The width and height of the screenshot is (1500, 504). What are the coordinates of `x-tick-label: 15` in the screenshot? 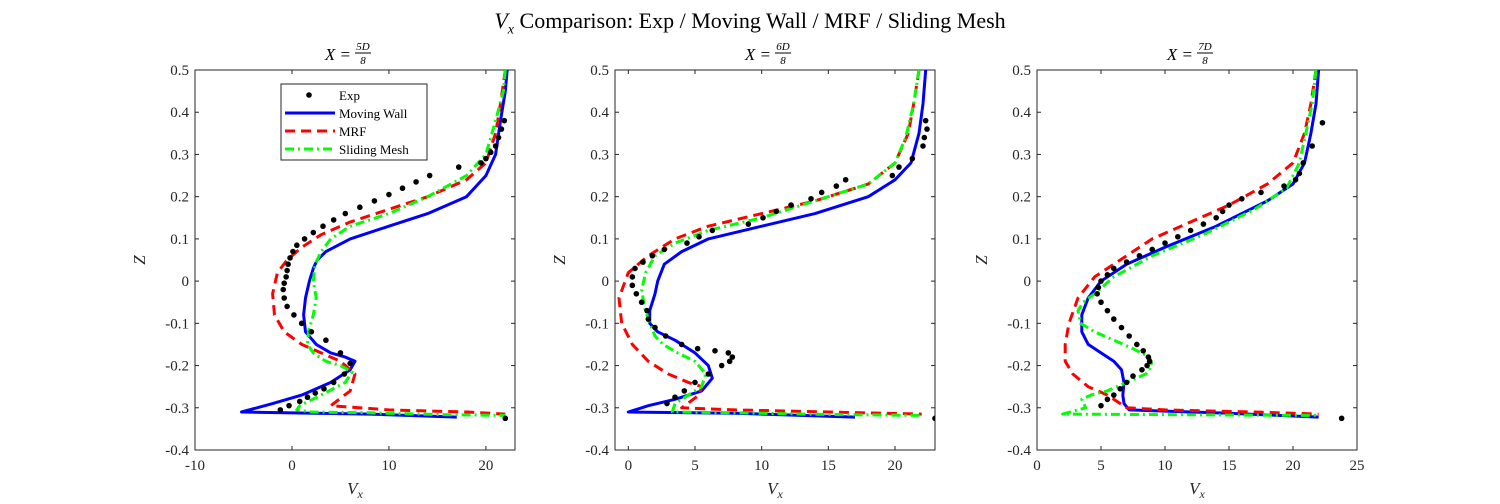 It's located at (828, 466).